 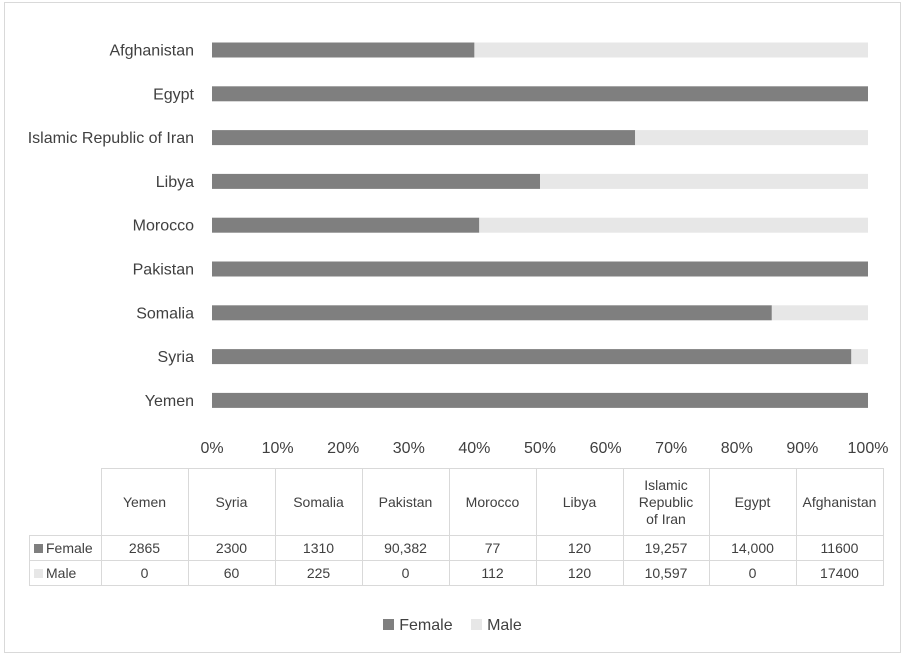 I want to click on bar-female-egypt, so click(x=540, y=94).